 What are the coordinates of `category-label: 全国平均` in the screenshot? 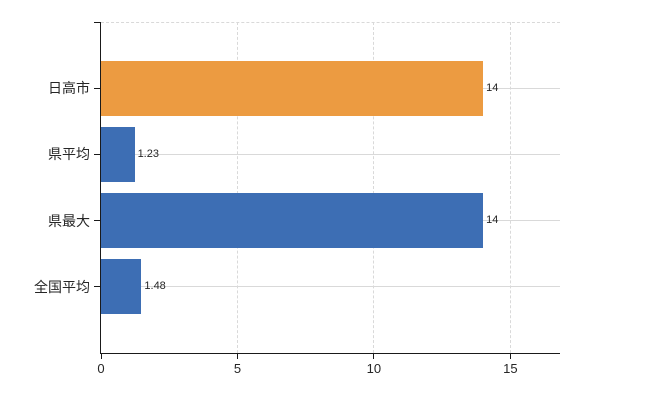 It's located at (62, 286).